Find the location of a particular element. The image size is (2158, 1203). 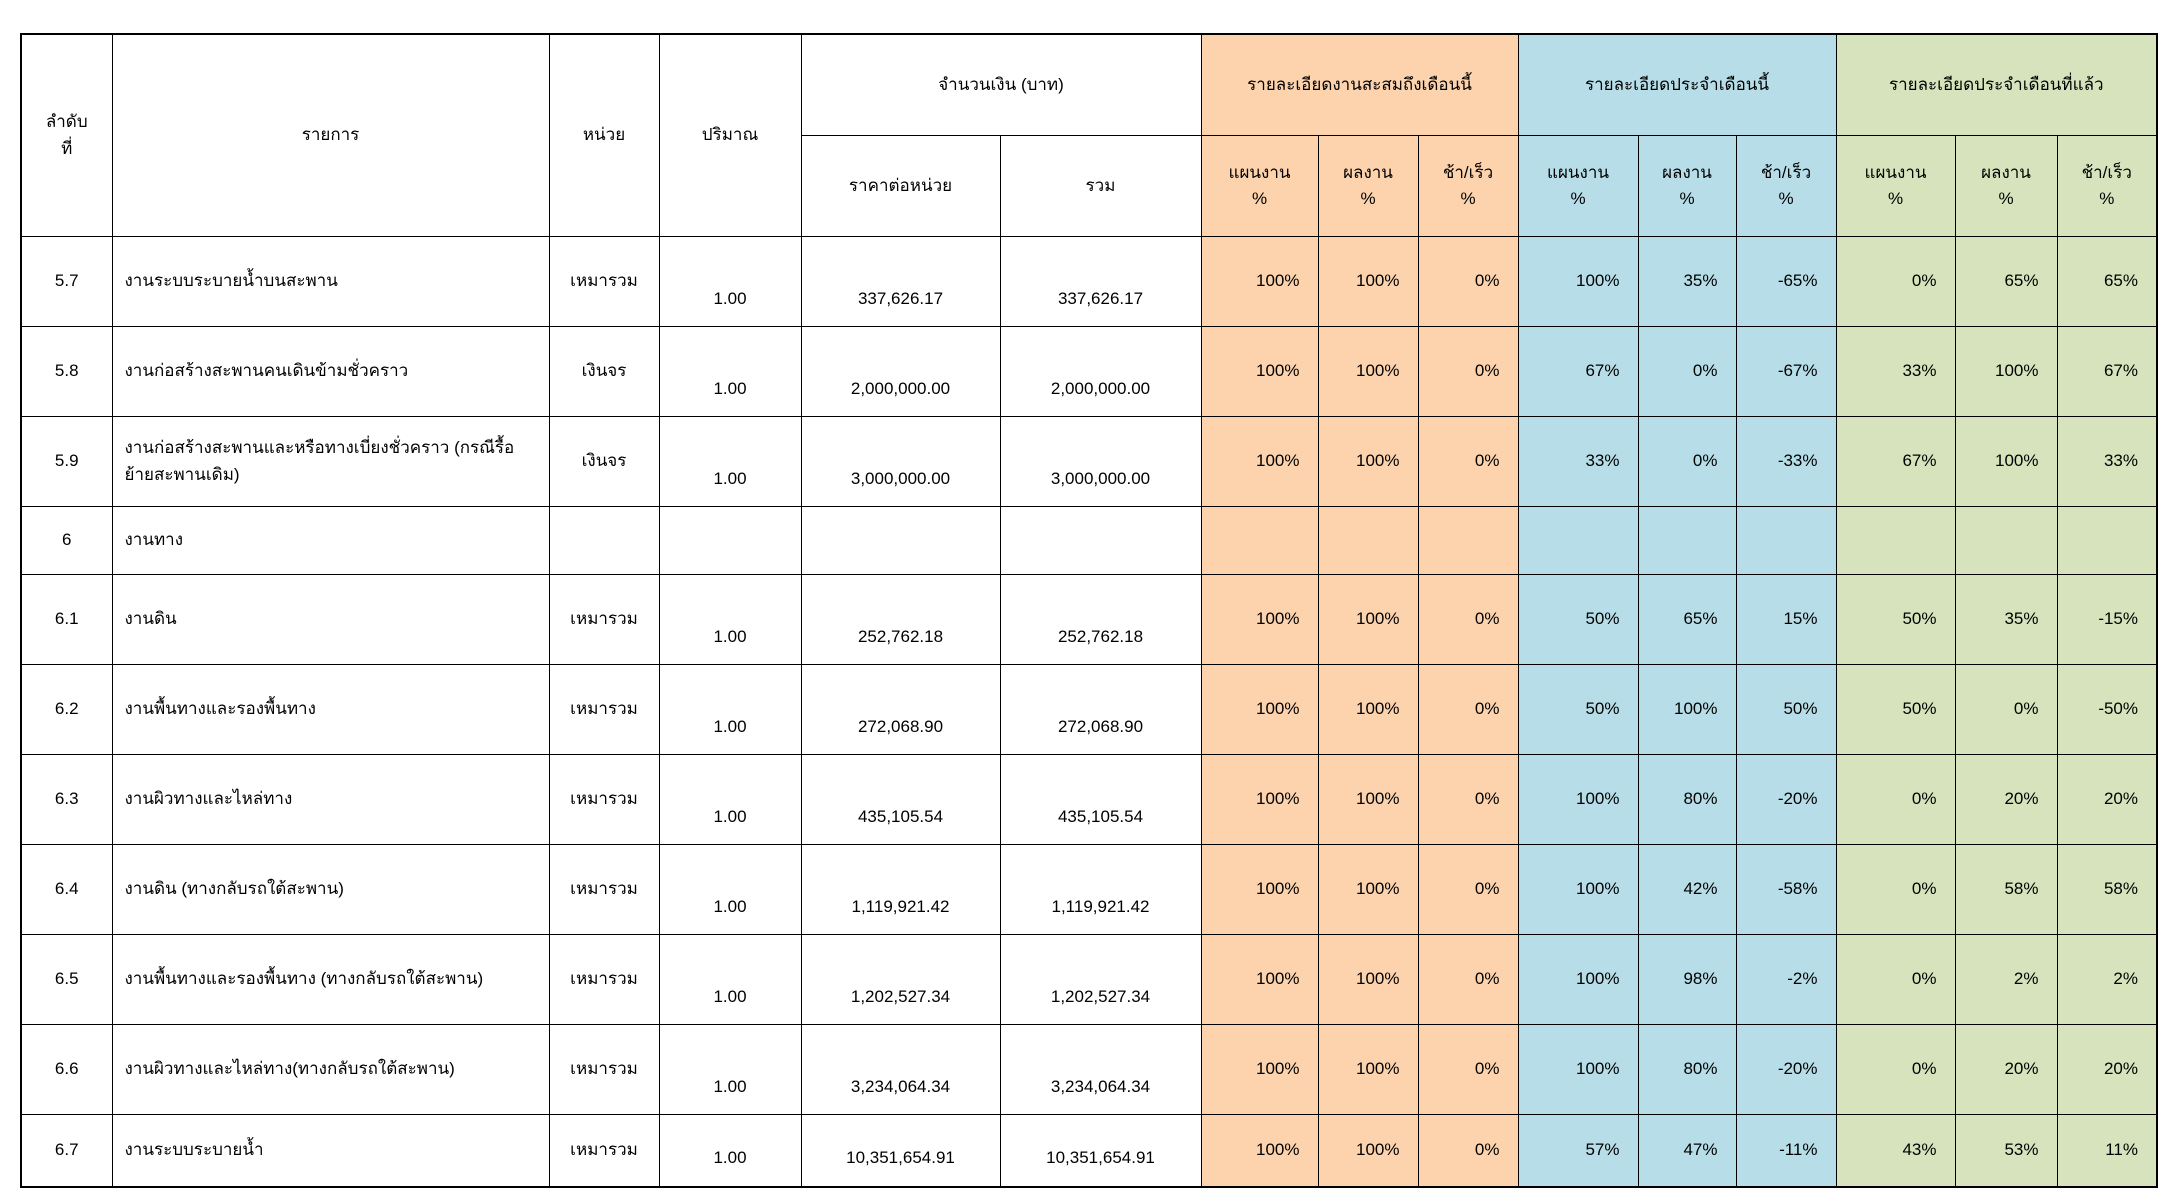

cell-total-amount: 1,202,527.34 is located at coordinates (1100, 979).